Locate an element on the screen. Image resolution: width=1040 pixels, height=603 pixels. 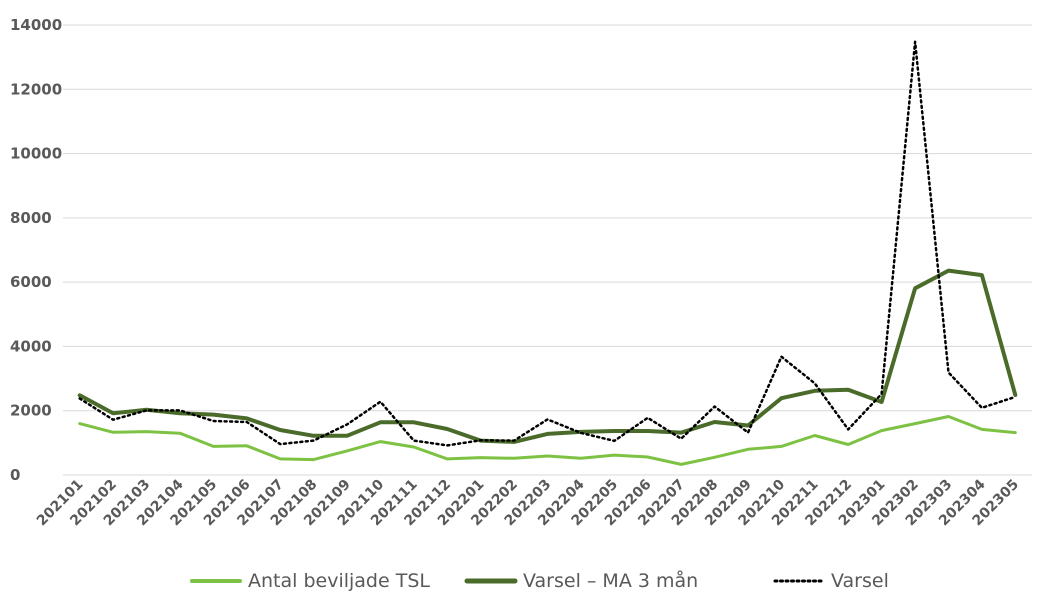
series-line-antal-beviljade-tsl is located at coordinates (547, 440).